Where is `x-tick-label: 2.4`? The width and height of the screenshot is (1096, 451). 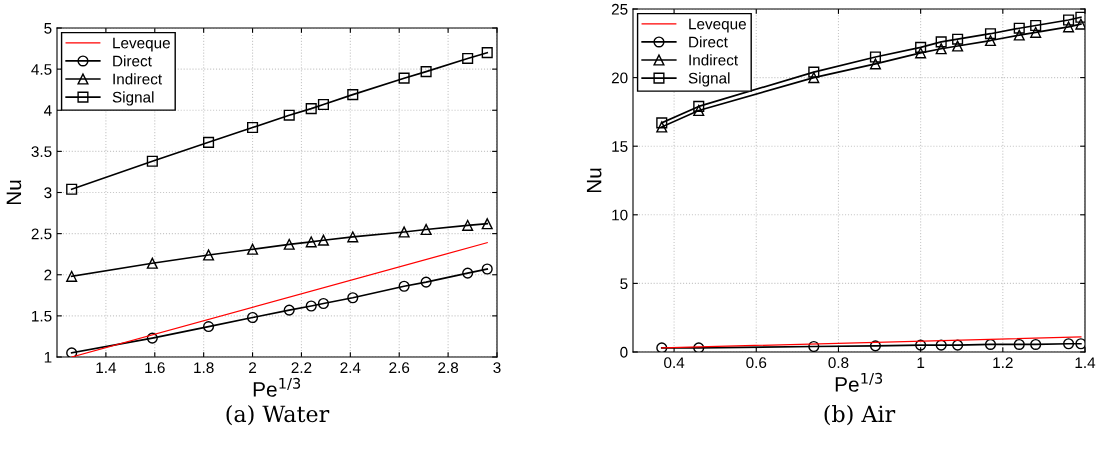 x-tick-label: 2.4 is located at coordinates (350, 367).